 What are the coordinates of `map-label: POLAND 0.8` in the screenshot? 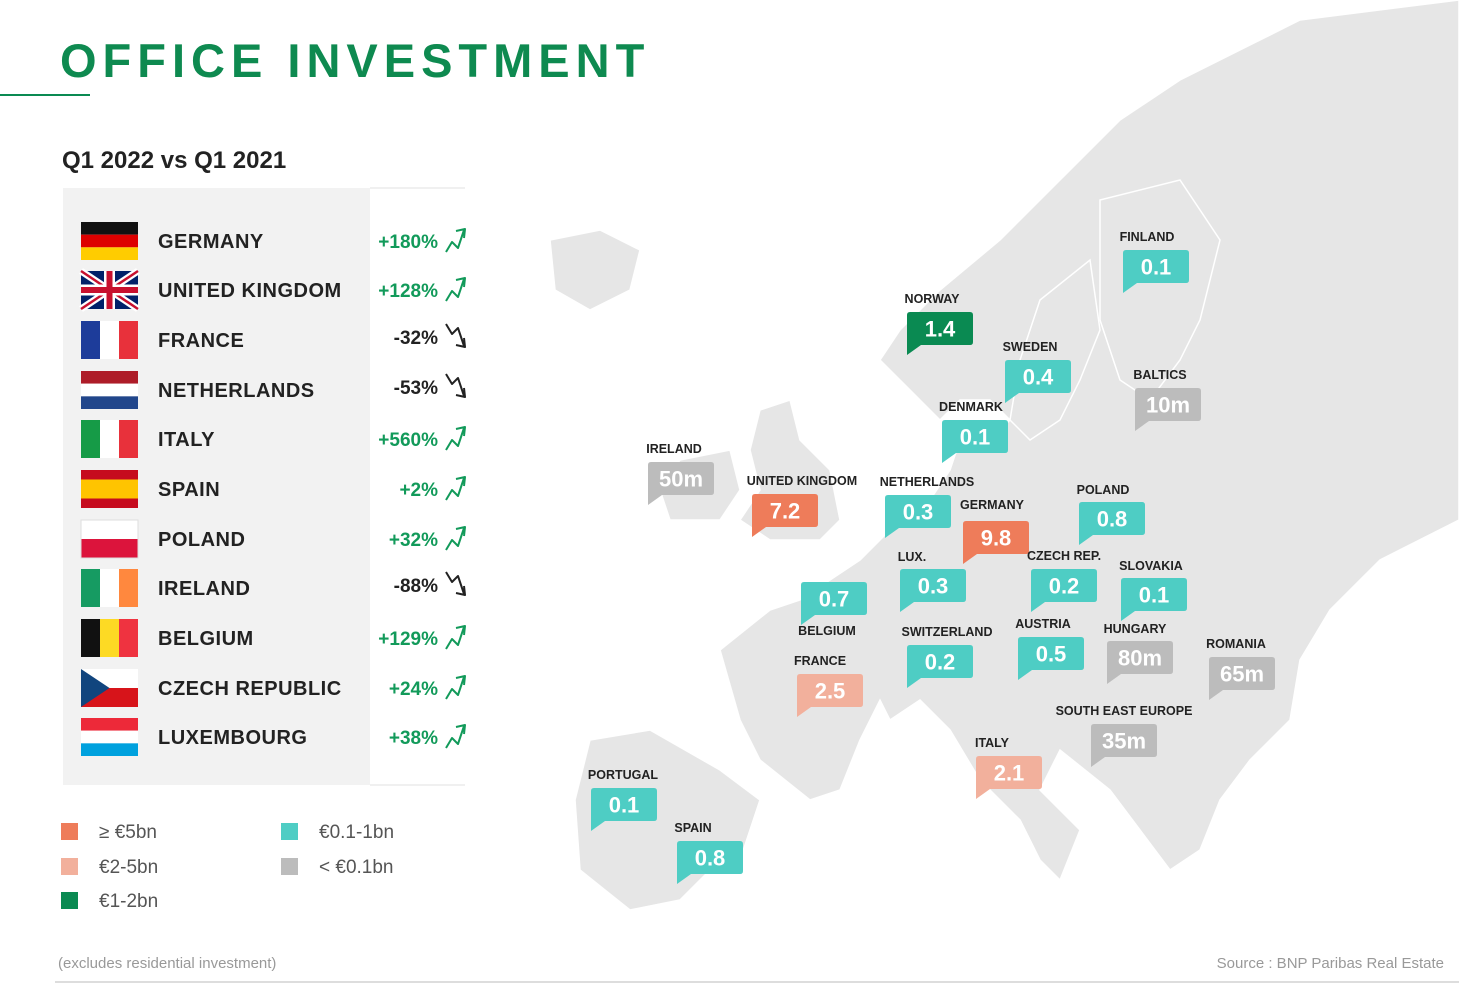 It's located at (1111, 514).